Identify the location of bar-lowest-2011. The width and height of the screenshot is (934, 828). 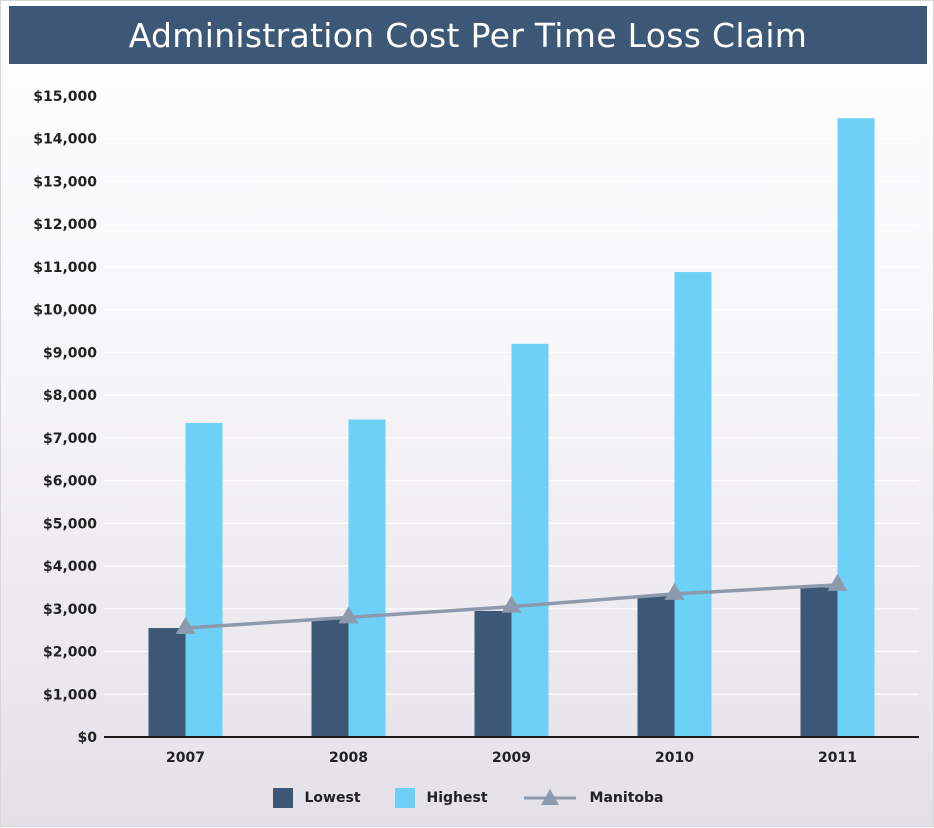
(819, 662).